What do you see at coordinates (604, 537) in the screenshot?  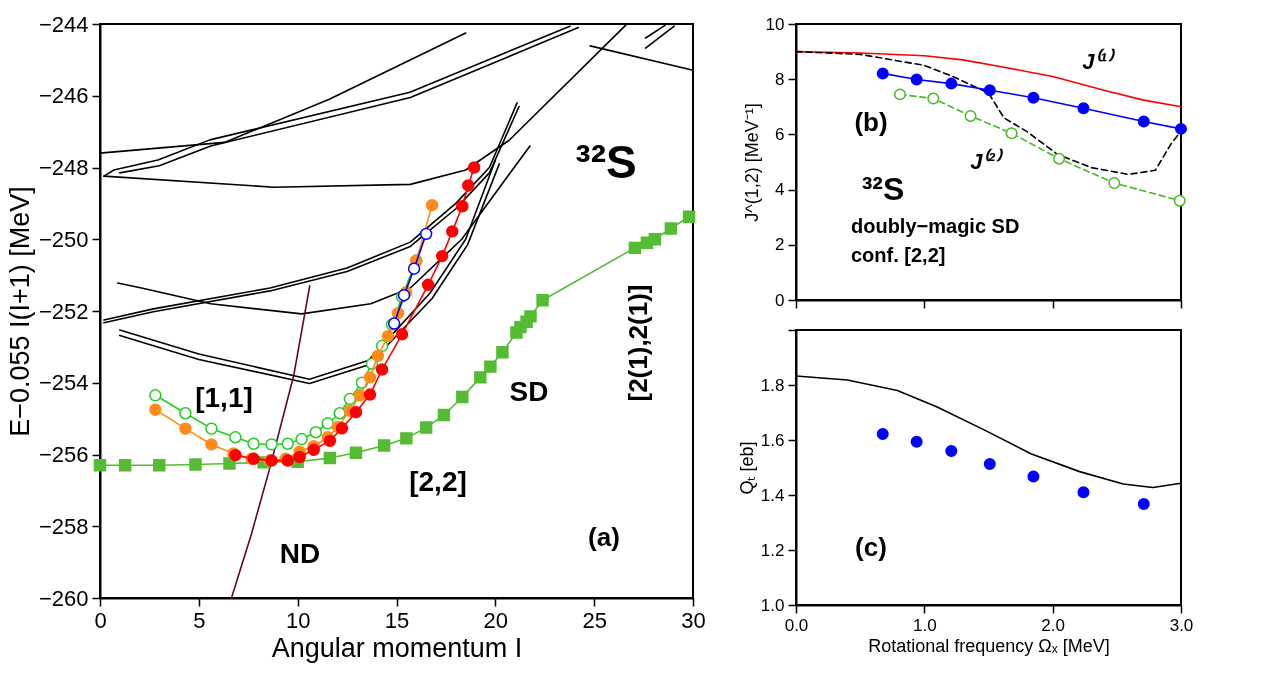 I see `annotation: (a)` at bounding box center [604, 537].